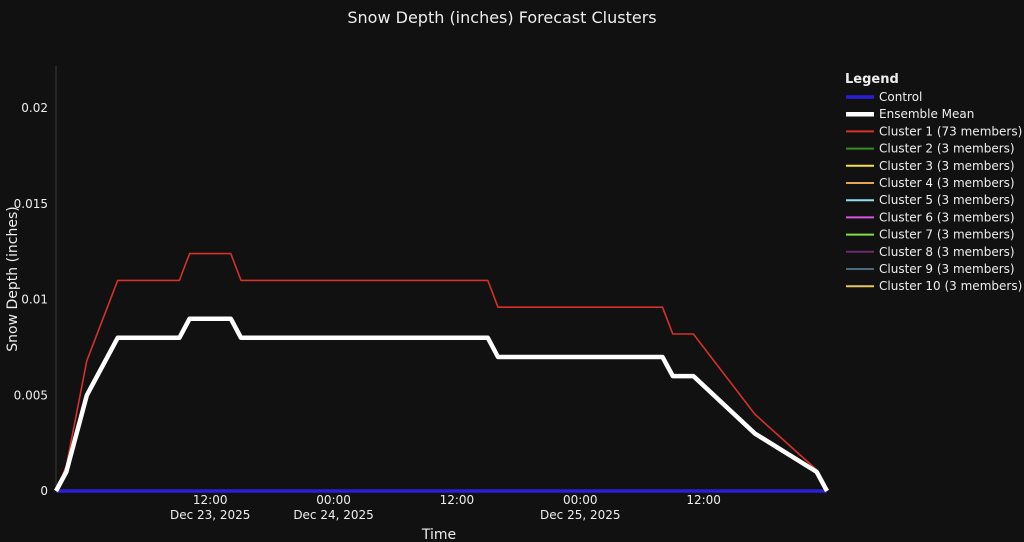 This screenshot has width=1024, height=542. I want to click on legend-entry-label: Cluster 4 (3 members), so click(947, 183).